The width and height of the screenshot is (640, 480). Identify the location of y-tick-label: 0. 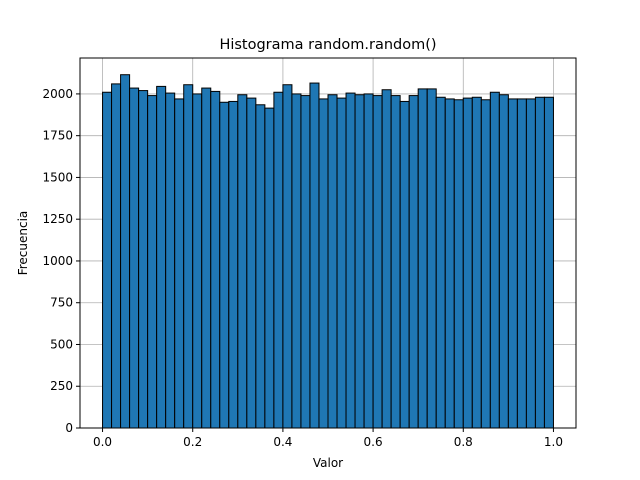
(69, 428).